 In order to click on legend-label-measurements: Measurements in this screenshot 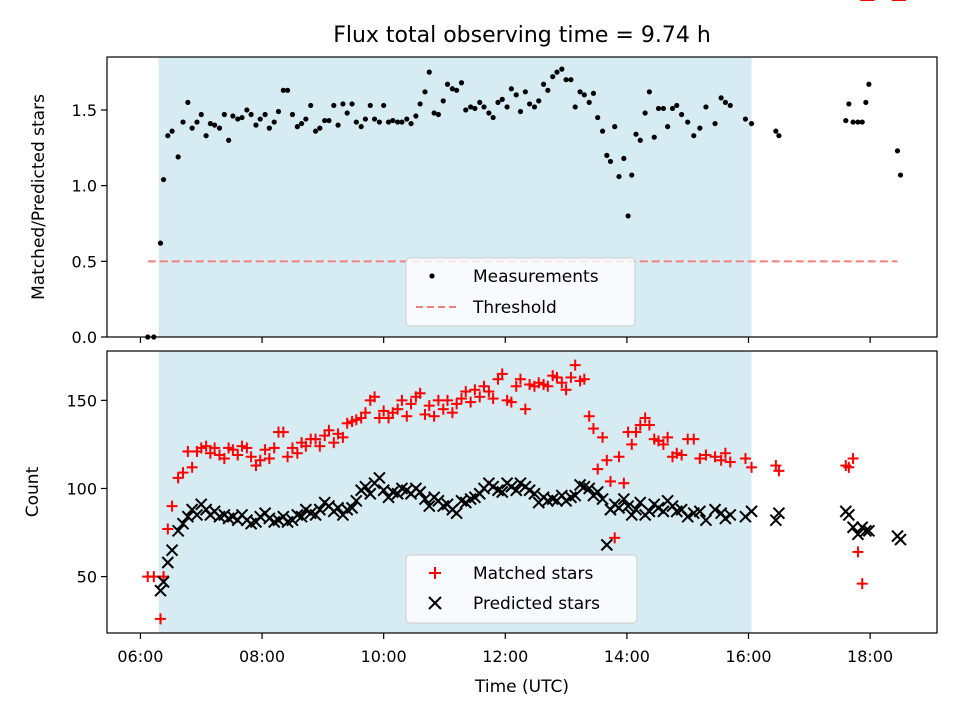, I will do `click(536, 277)`.